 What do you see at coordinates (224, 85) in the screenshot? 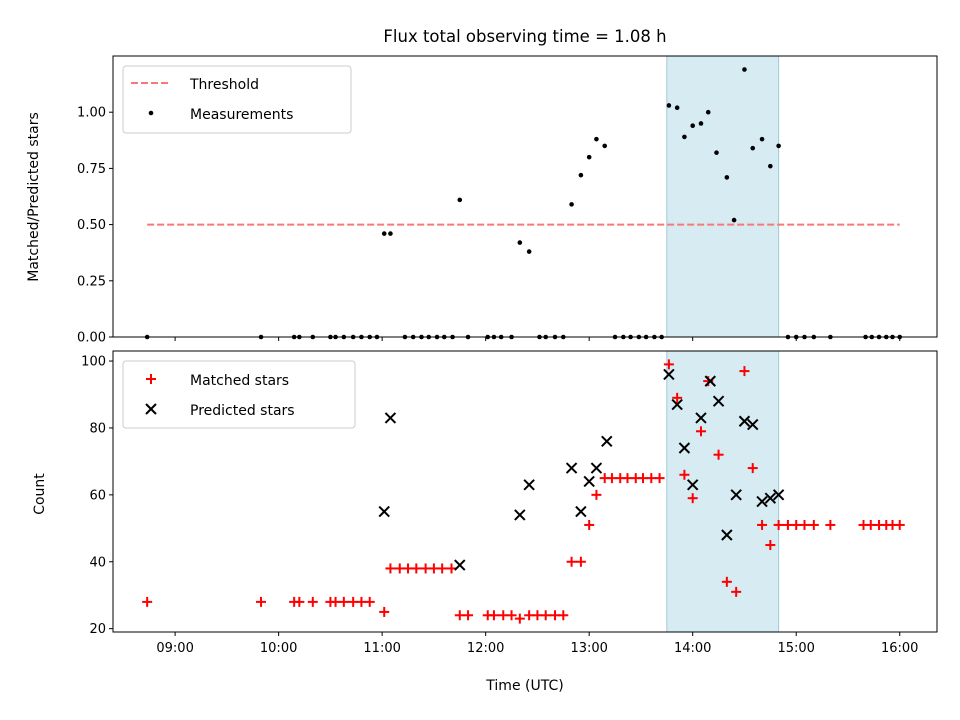
I see `legend-threshold-label: Threshold` at bounding box center [224, 85].